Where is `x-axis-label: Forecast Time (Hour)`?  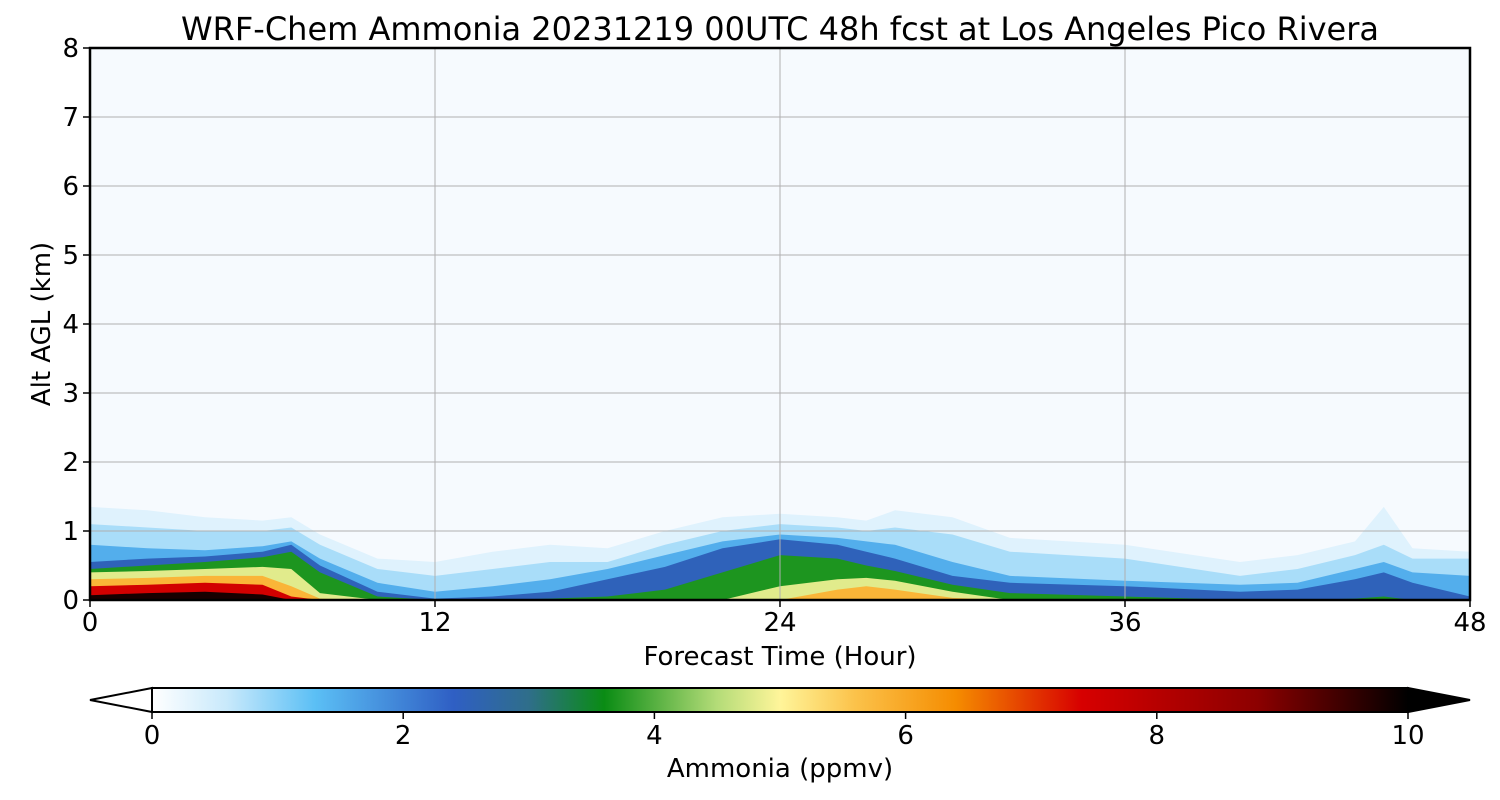 x-axis-label: Forecast Time (Hour) is located at coordinates (779, 657).